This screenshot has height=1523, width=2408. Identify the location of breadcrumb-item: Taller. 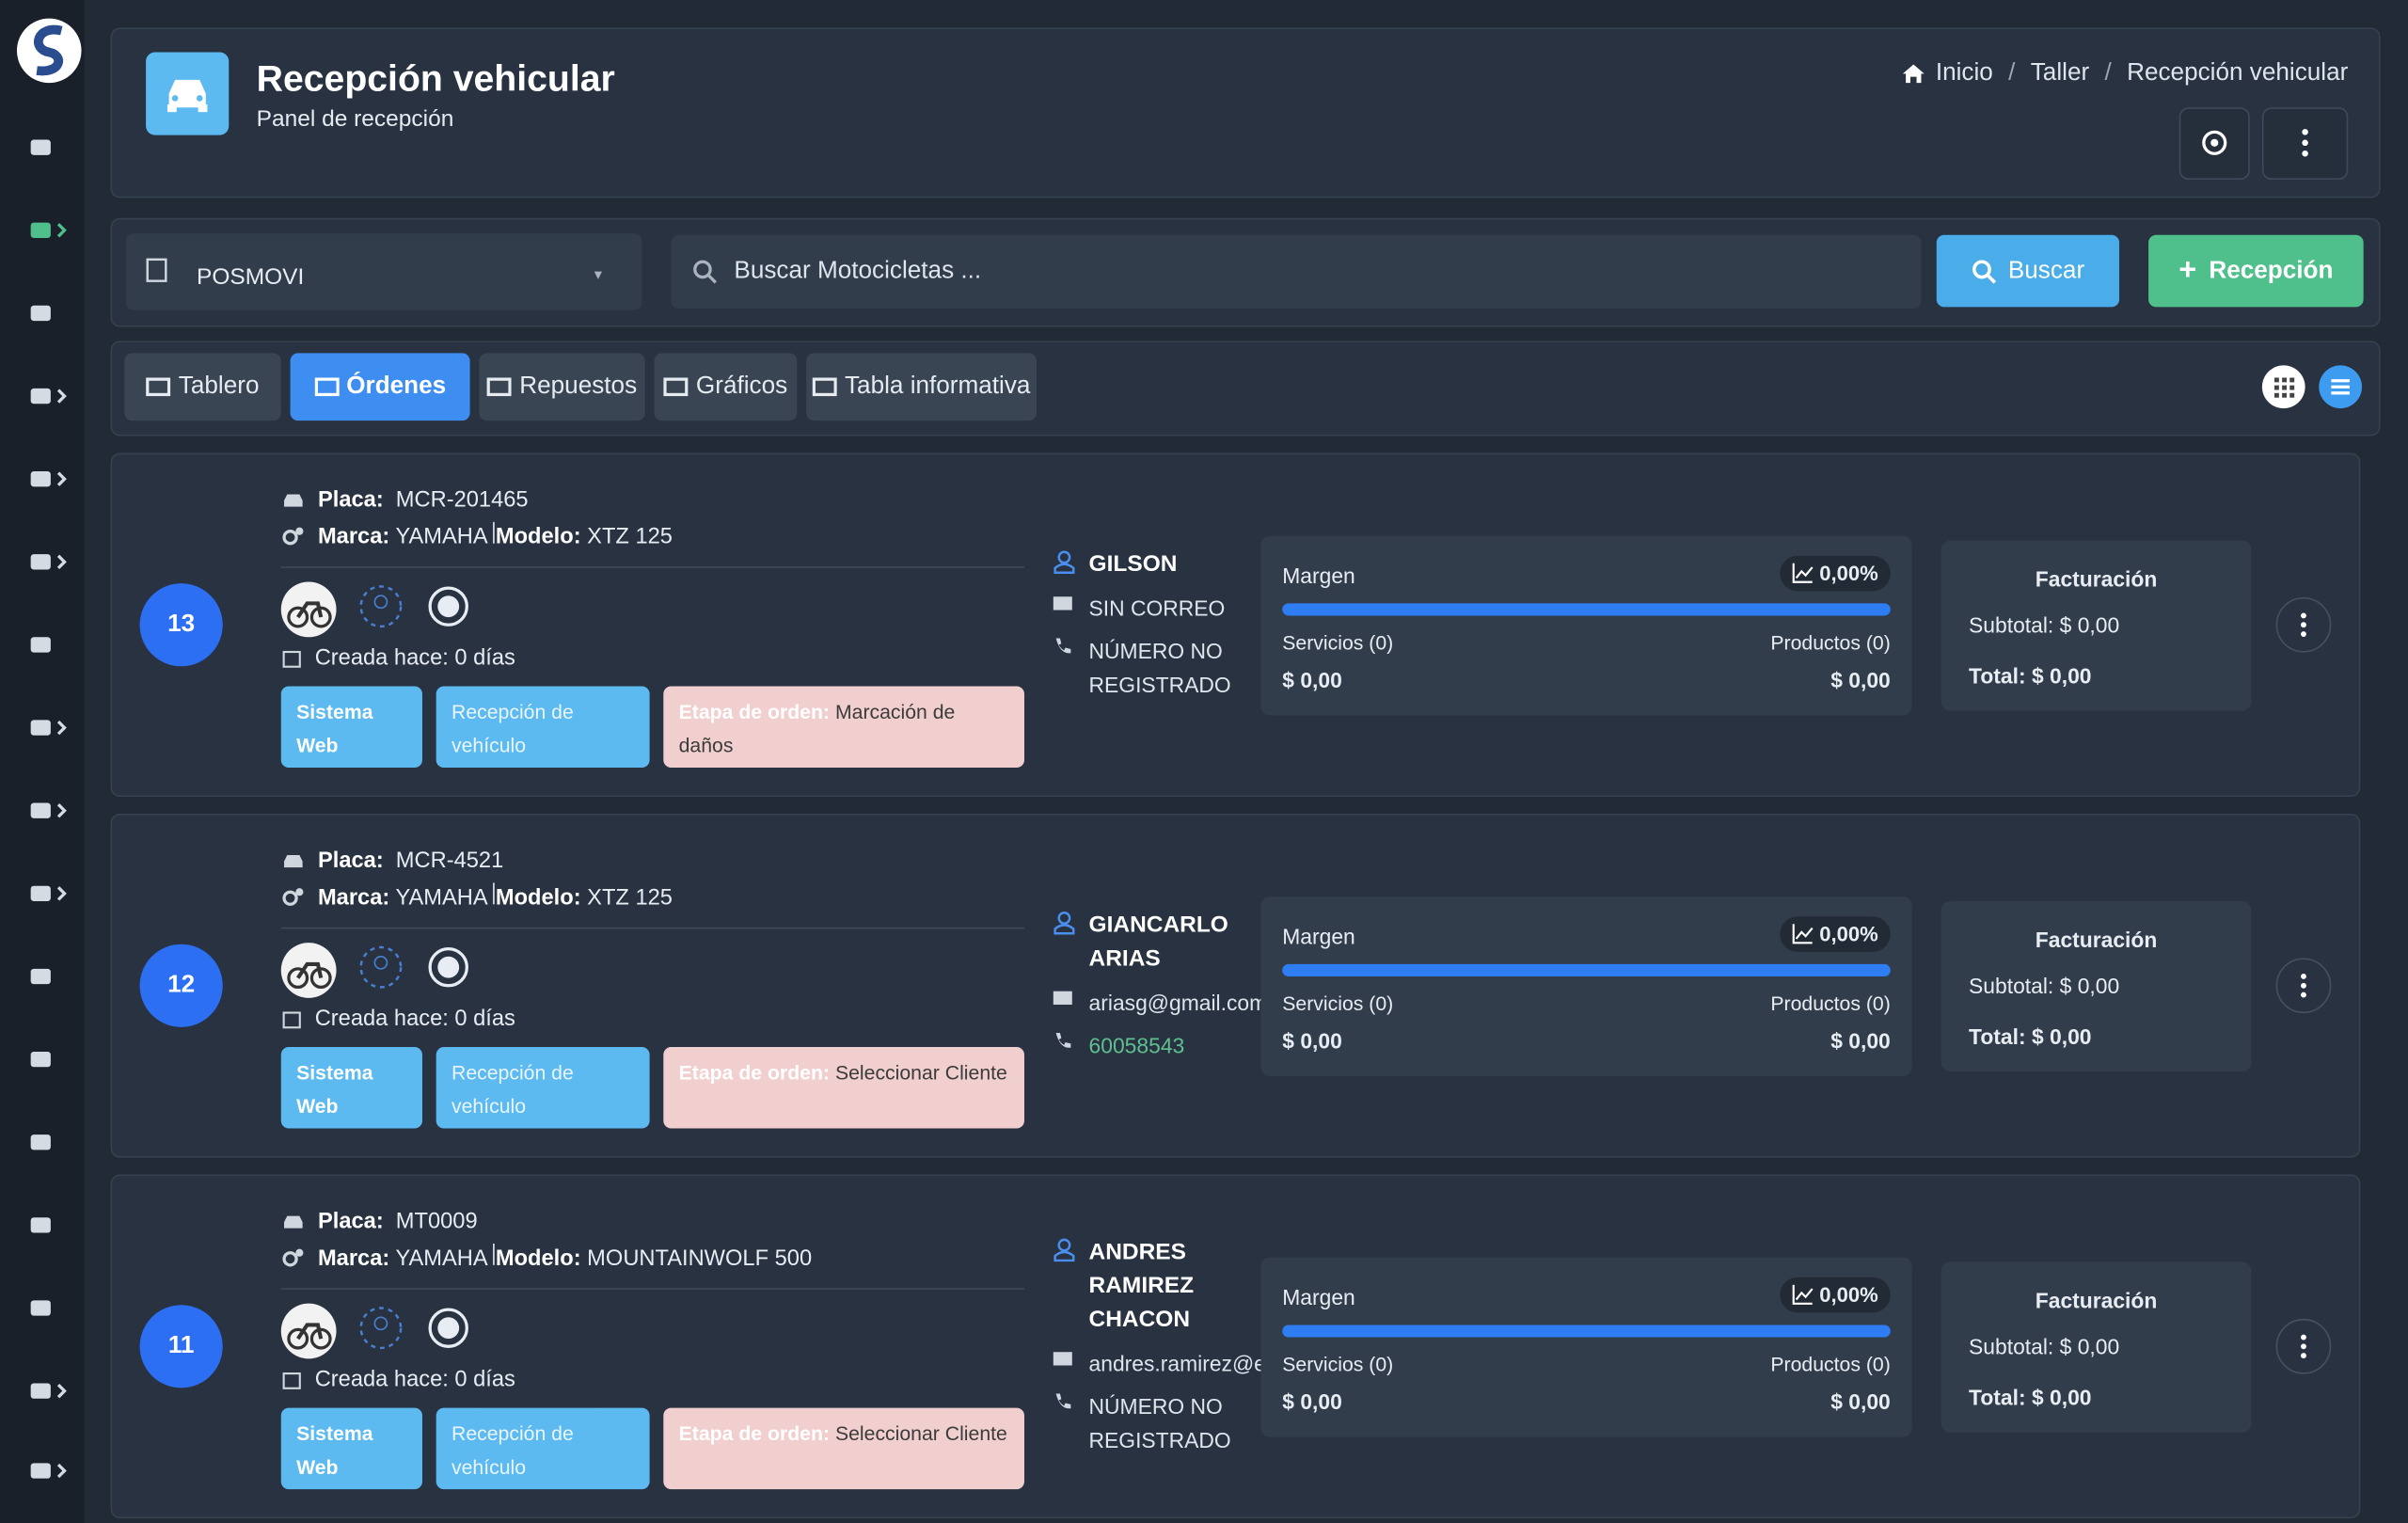
(2060, 73).